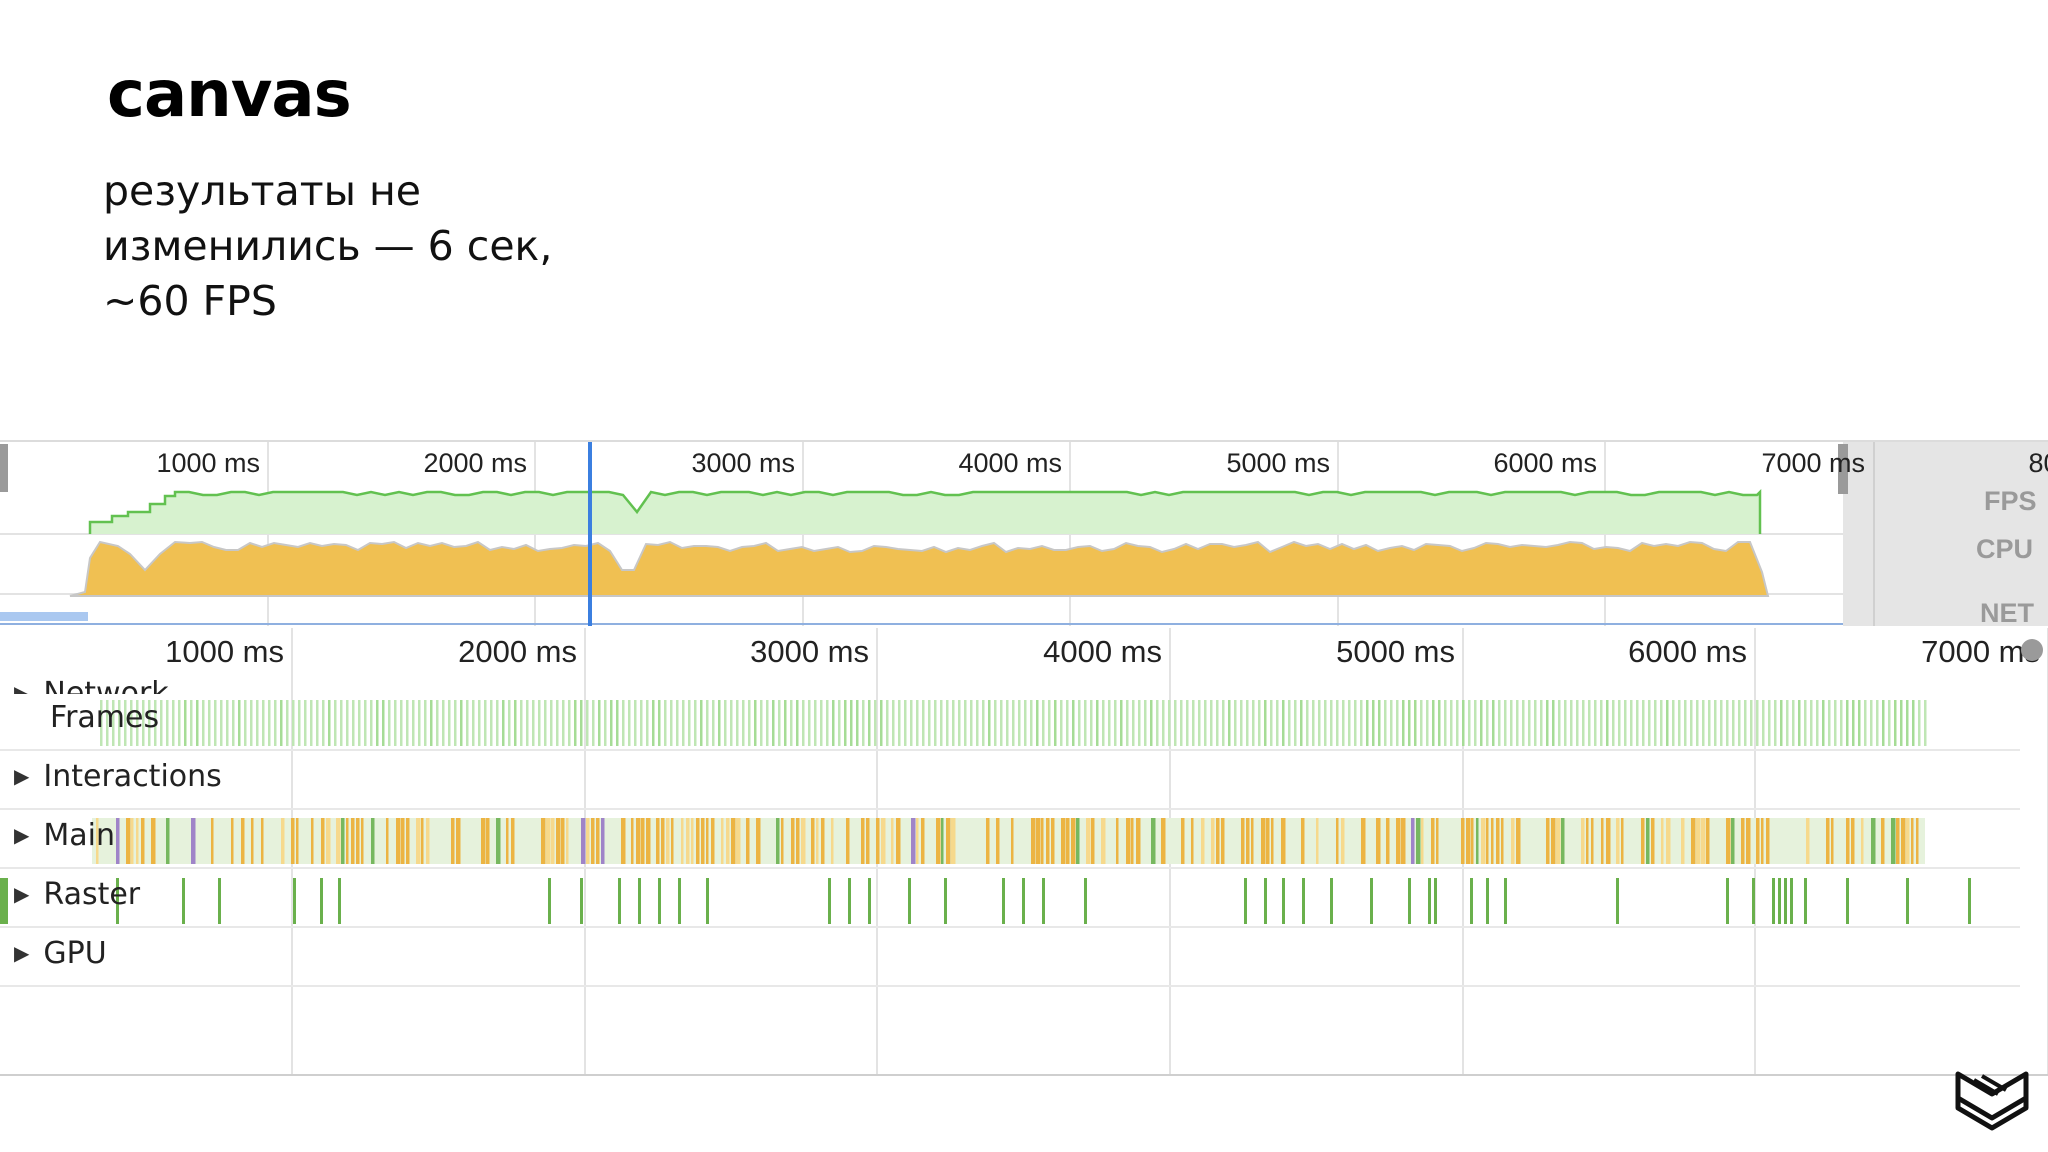 The width and height of the screenshot is (2048, 1152). I want to click on track-network: ▶ Network, so click(91, 685).